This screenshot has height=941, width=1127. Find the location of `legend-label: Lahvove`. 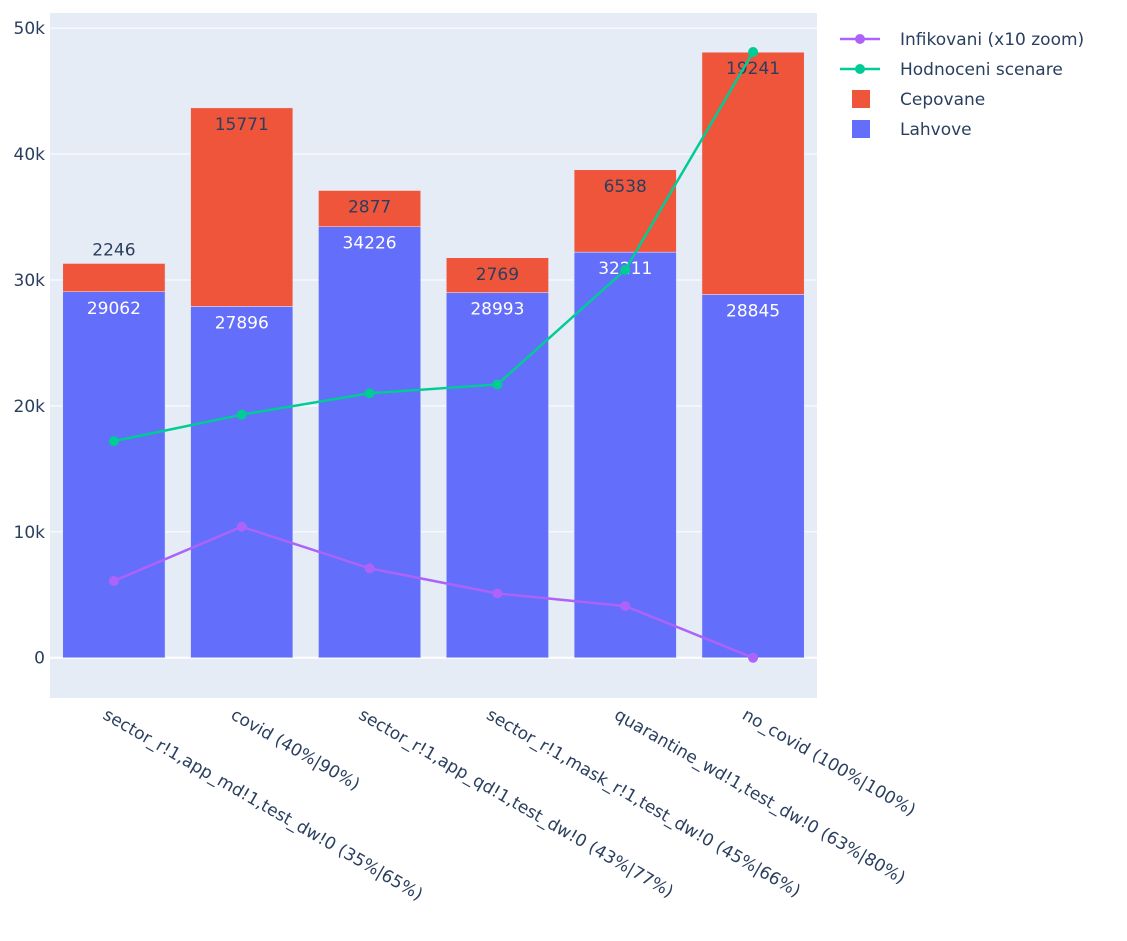

legend-label: Lahvove is located at coordinates (936, 130).